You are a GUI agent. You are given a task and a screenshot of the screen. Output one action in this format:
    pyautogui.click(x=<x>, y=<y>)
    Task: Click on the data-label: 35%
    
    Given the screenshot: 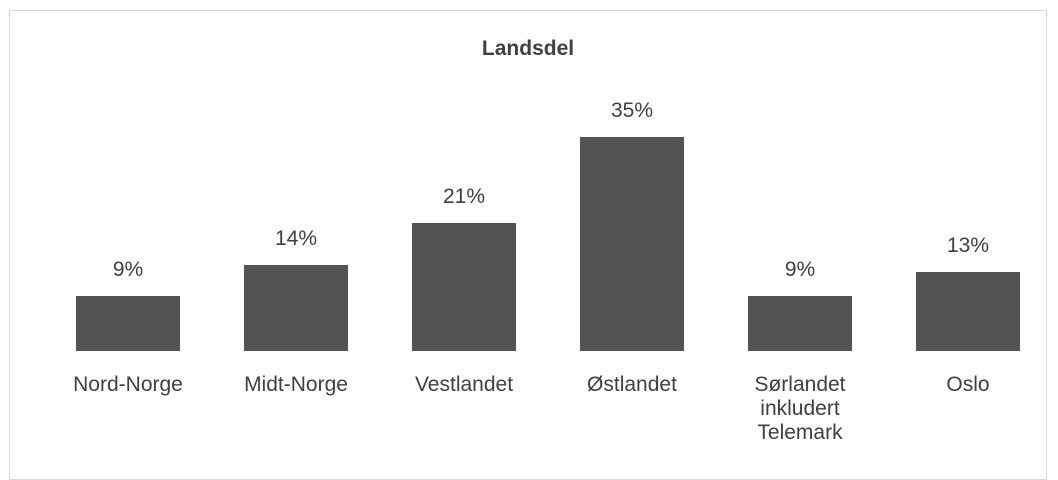 What is the action you would take?
    pyautogui.click(x=632, y=110)
    